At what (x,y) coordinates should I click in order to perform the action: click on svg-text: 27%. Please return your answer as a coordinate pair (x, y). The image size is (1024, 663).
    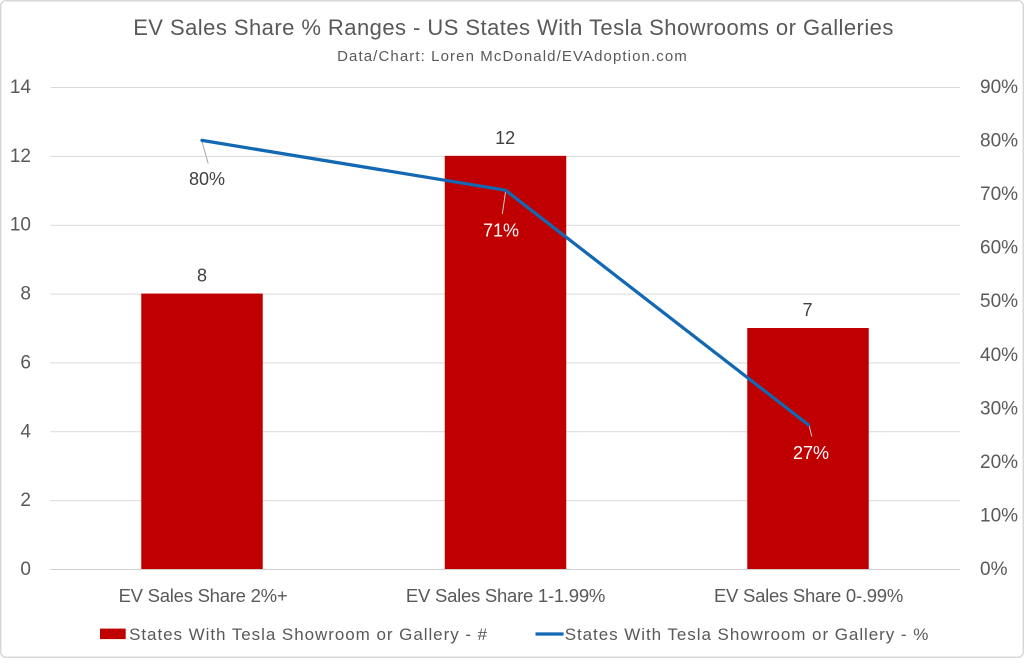
    Looking at the image, I should click on (811, 453).